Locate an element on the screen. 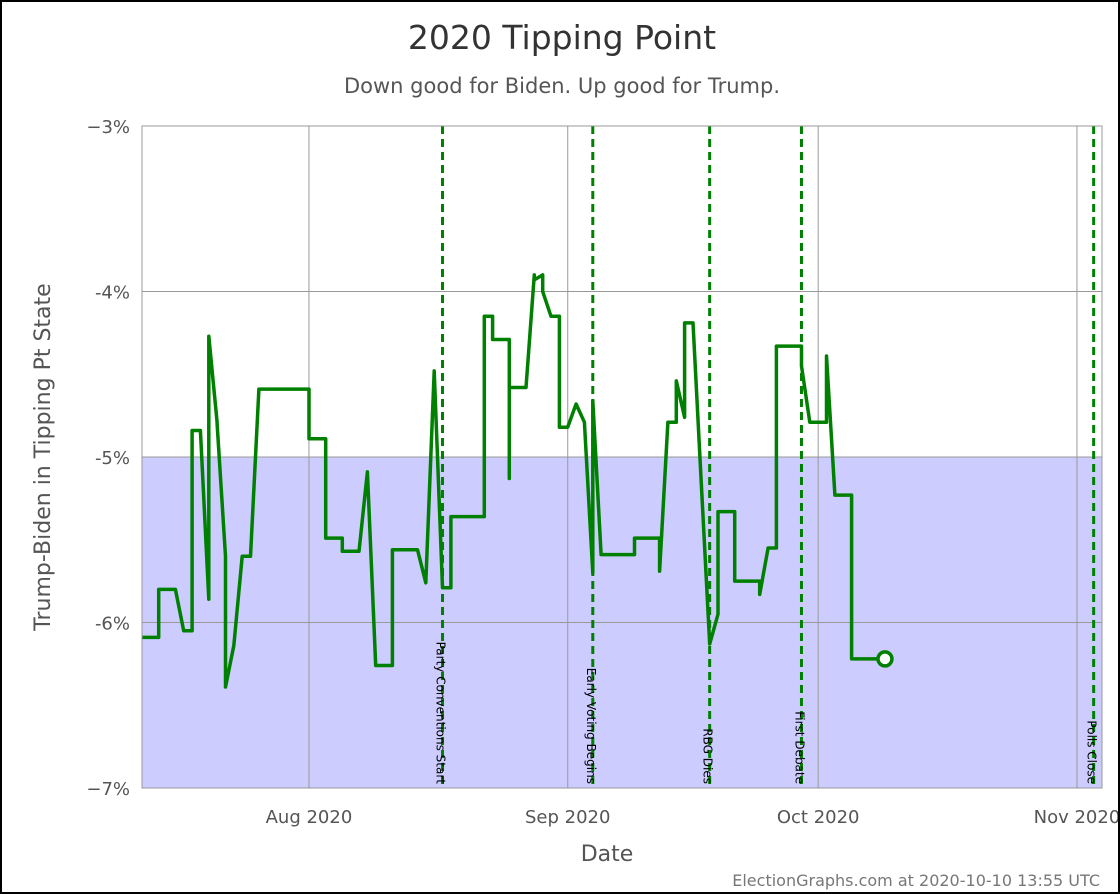  event-label: First Debate is located at coordinates (799, 747).